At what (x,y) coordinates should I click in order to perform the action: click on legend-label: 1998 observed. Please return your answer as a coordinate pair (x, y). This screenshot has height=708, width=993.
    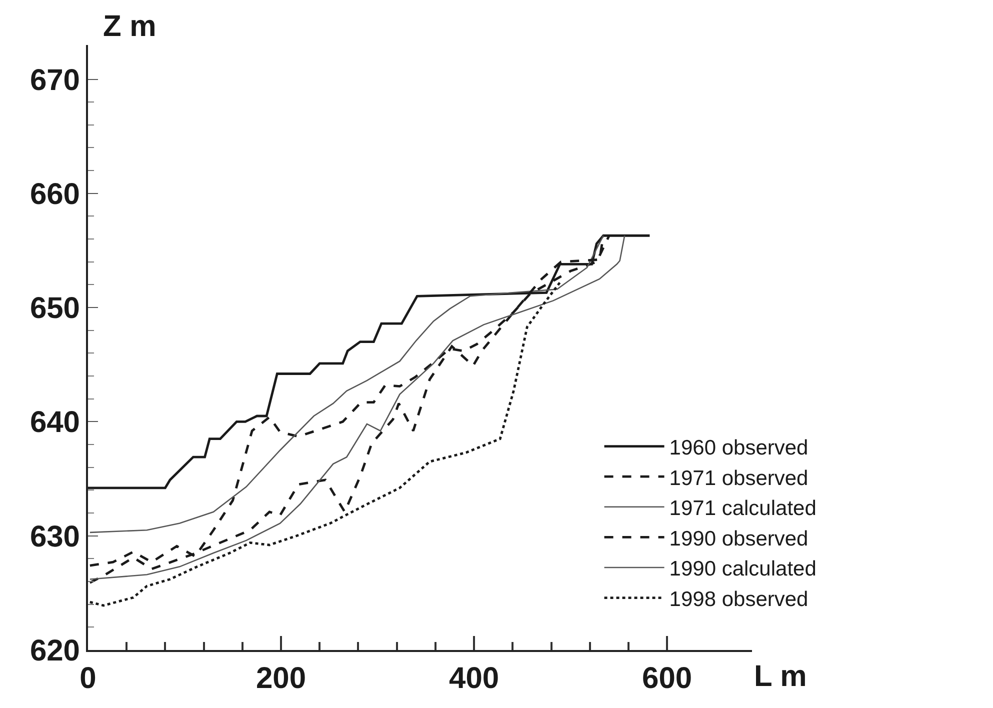
    Looking at the image, I should click on (738, 599).